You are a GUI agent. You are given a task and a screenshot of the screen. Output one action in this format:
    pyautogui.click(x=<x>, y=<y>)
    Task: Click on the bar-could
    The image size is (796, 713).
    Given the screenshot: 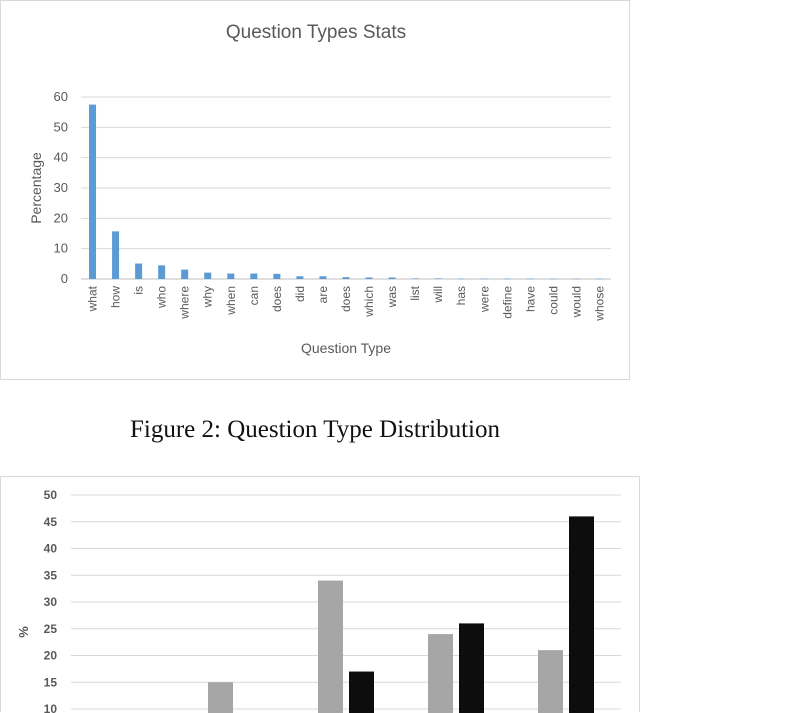 What is the action you would take?
    pyautogui.click(x=553, y=279)
    